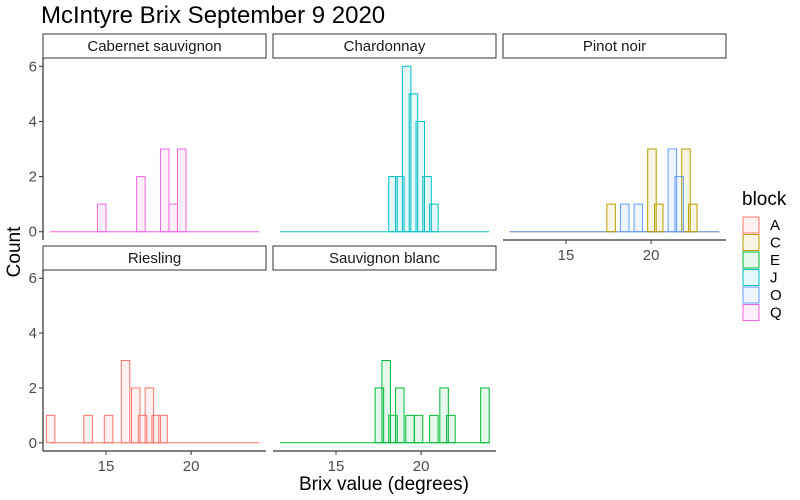 The height and width of the screenshot is (500, 800). Describe the element at coordinates (213, 15) in the screenshot. I see `chart-title: McIntyre Brix September 9 2020` at that location.